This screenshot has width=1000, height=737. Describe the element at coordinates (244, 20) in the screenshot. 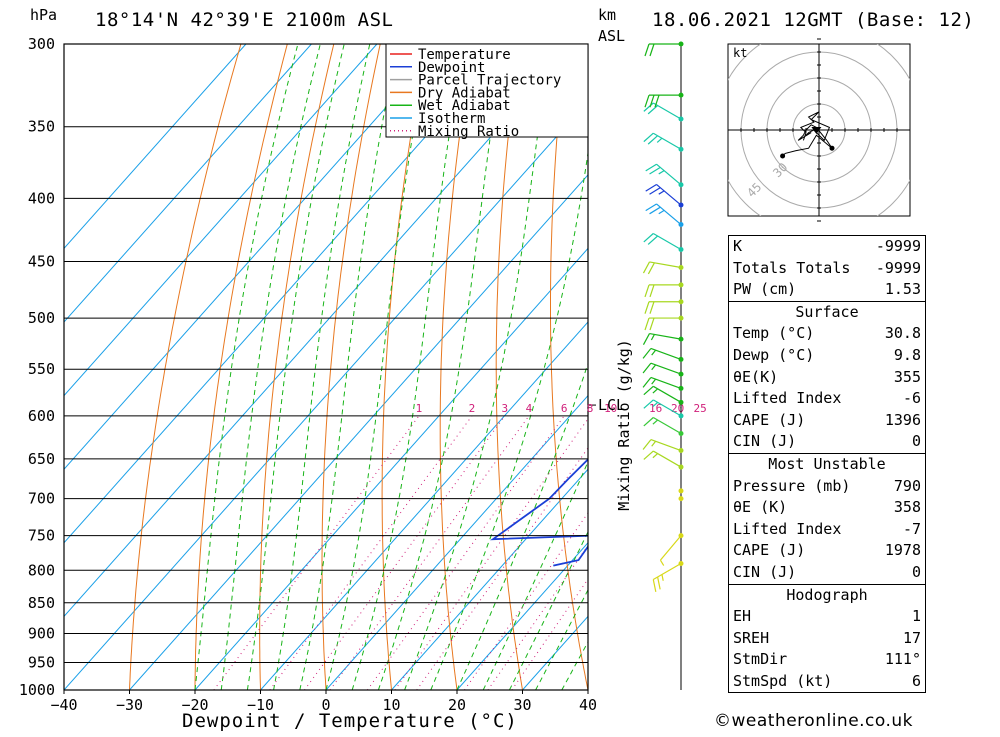

I see `location-title: 18°14'N 42°39'E 2100m ASL` at that location.